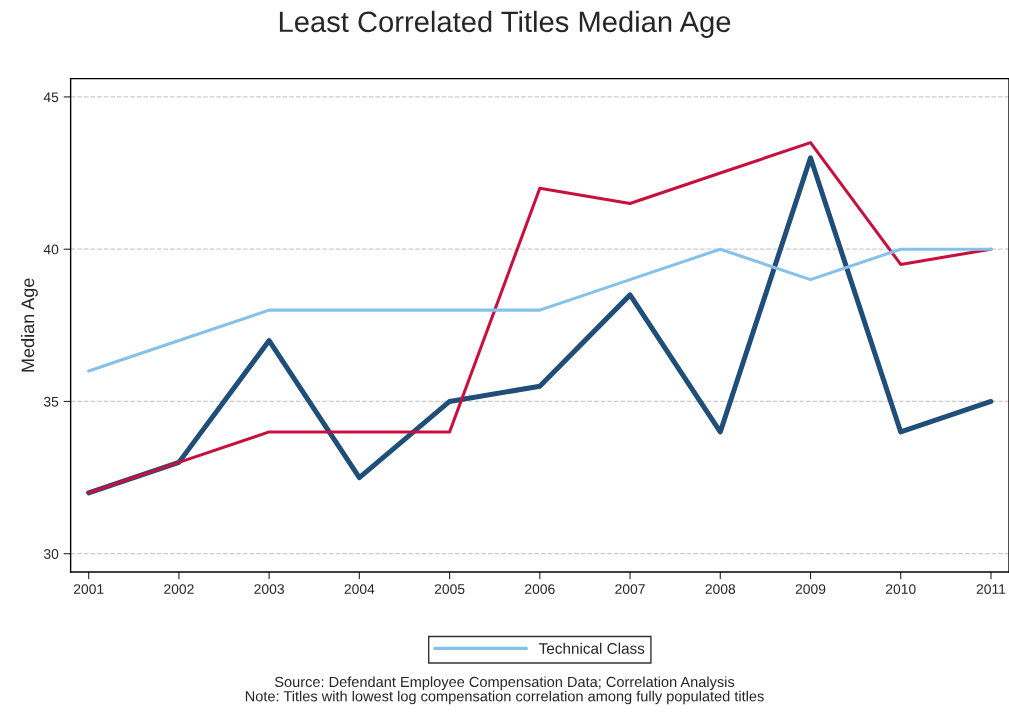 Image resolution: width=1009 pixels, height=715 pixels. I want to click on y-tick-label: 45, so click(51, 97).